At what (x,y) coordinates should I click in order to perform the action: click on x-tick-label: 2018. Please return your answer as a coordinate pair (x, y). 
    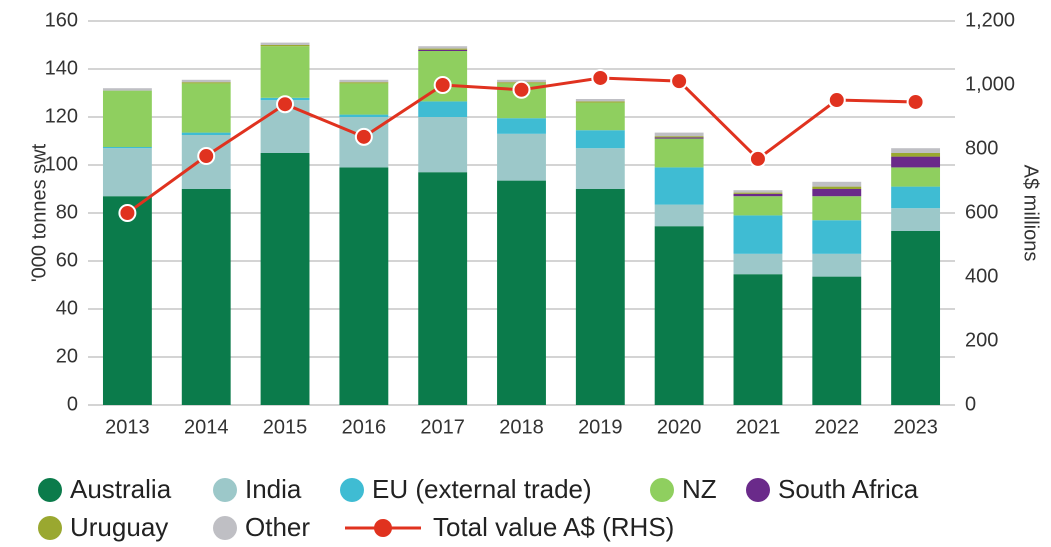
    Looking at the image, I should click on (521, 427).